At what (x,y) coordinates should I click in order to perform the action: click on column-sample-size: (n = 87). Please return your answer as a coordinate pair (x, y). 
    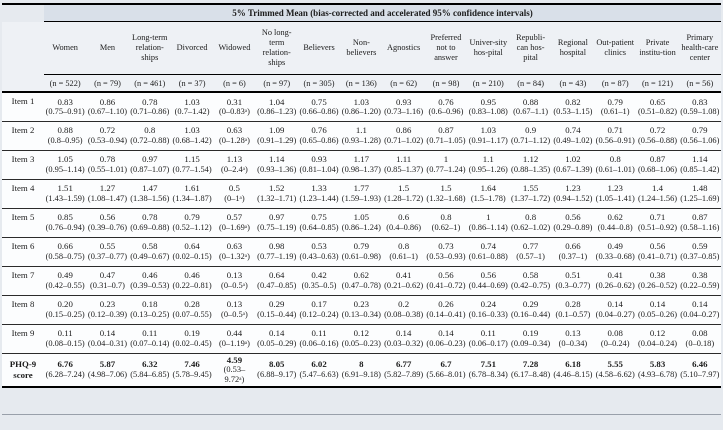
    Looking at the image, I should click on (615, 83).